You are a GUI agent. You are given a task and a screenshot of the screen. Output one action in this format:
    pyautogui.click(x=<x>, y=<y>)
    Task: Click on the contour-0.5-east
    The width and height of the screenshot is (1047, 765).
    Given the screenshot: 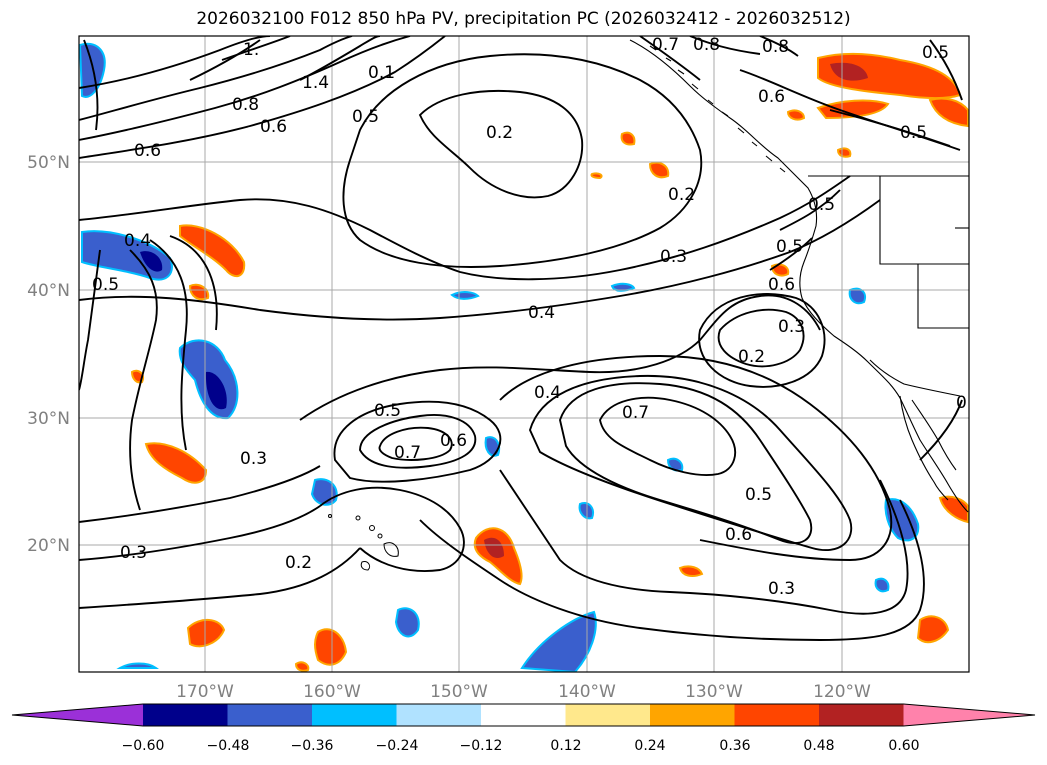 What is the action you would take?
    pyautogui.click(x=690, y=463)
    